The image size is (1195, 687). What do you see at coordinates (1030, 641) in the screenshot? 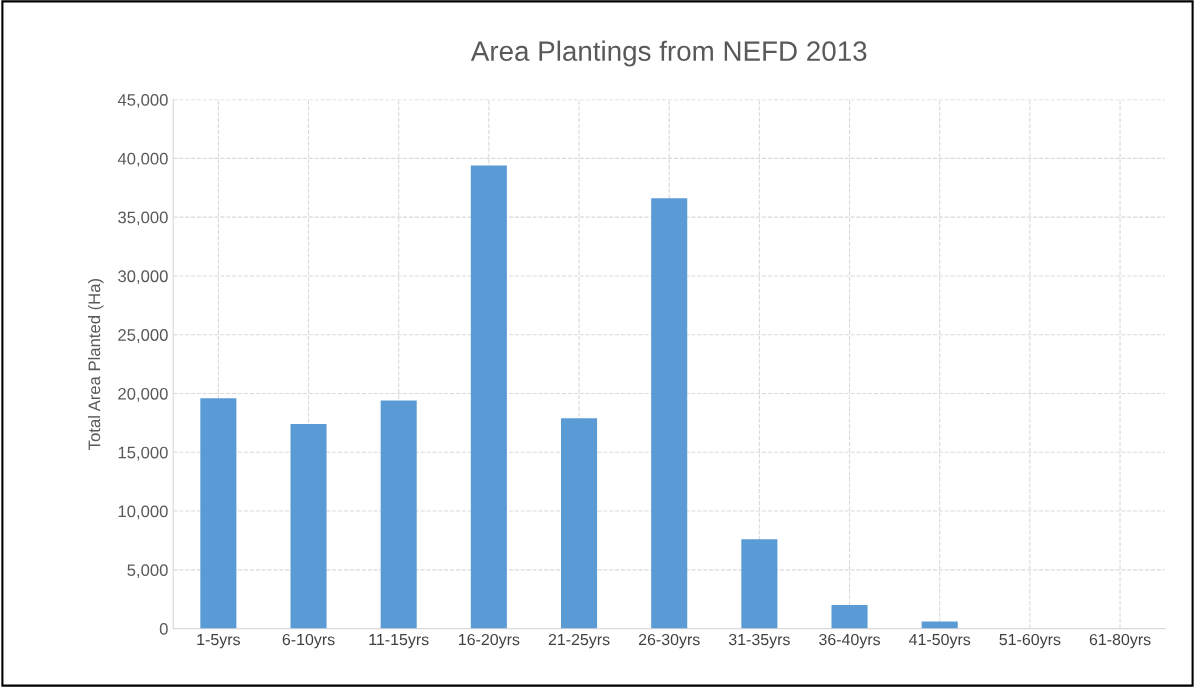
I see `x-tick-label: 51-60yrs` at bounding box center [1030, 641].